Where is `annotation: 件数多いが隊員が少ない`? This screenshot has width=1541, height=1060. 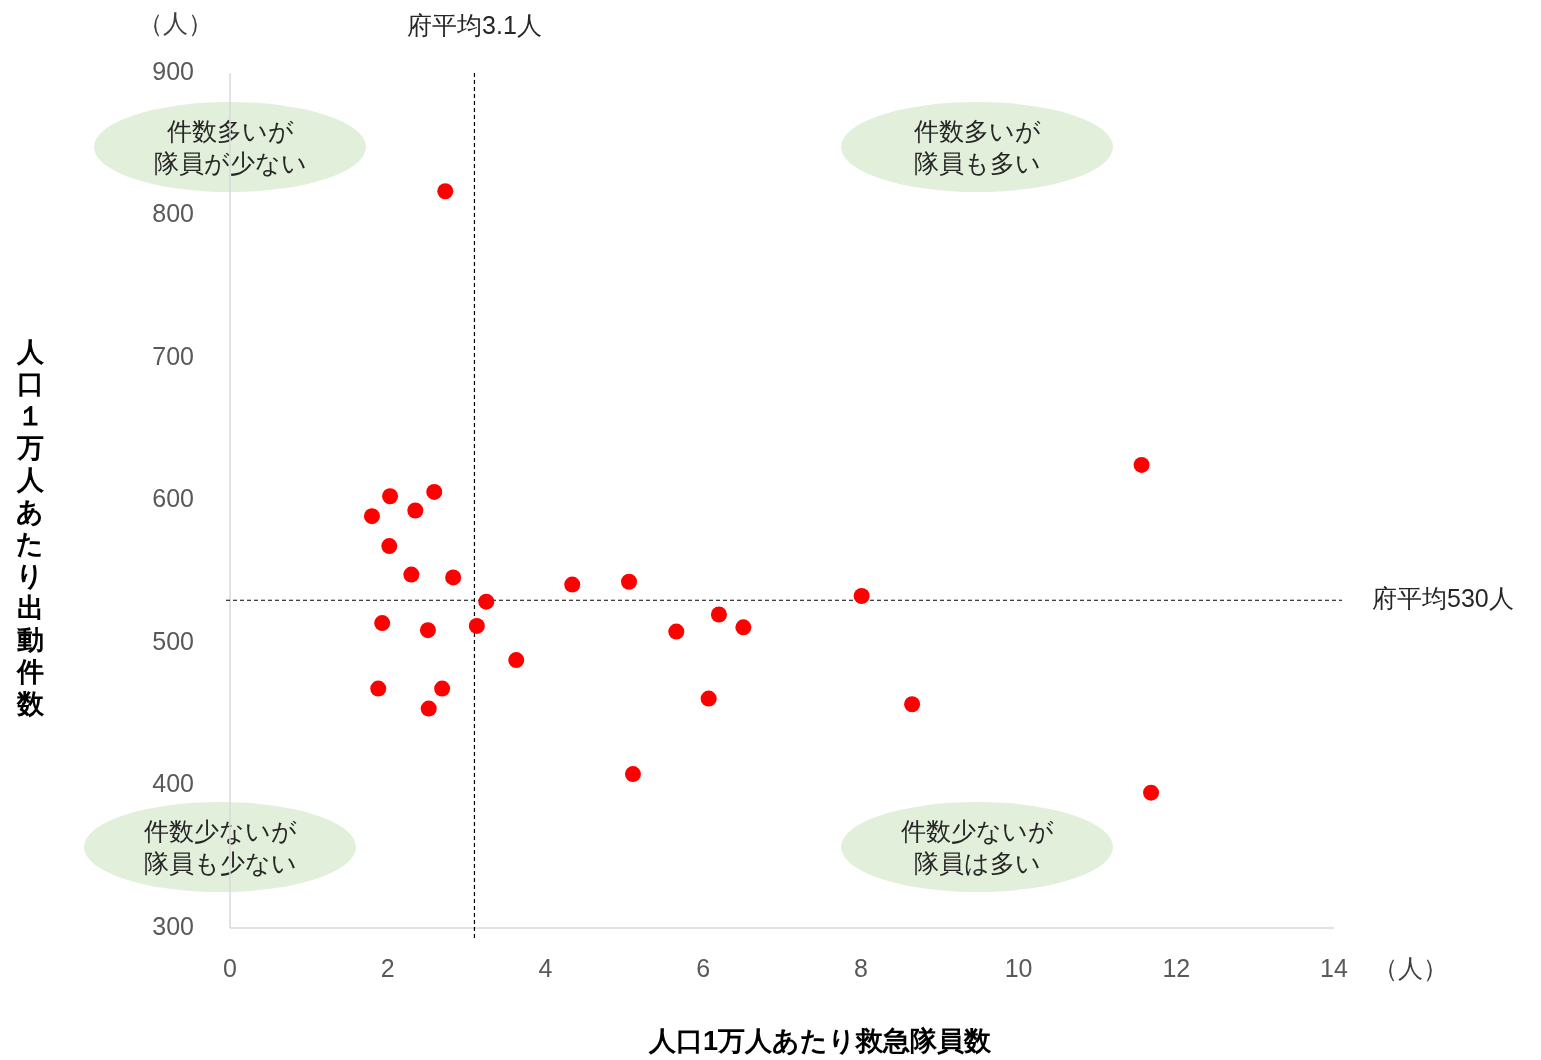 annotation: 件数多いが隊員が少ない is located at coordinates (230, 146).